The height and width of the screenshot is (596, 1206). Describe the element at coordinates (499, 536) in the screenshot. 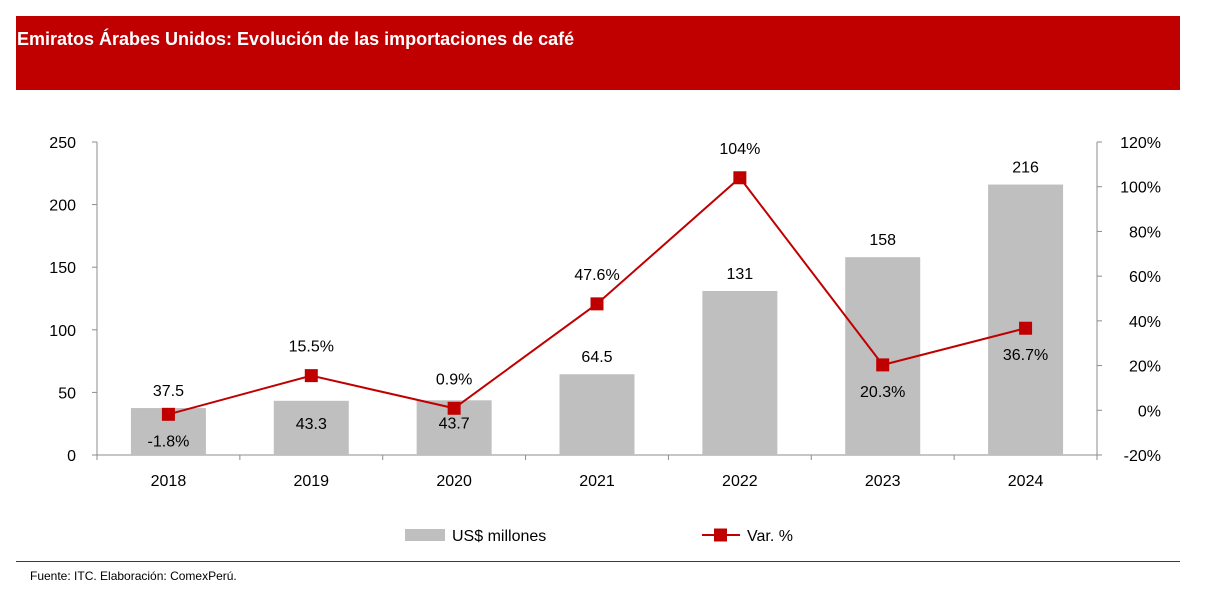

I see `legend-label-bars: US$ millones` at that location.